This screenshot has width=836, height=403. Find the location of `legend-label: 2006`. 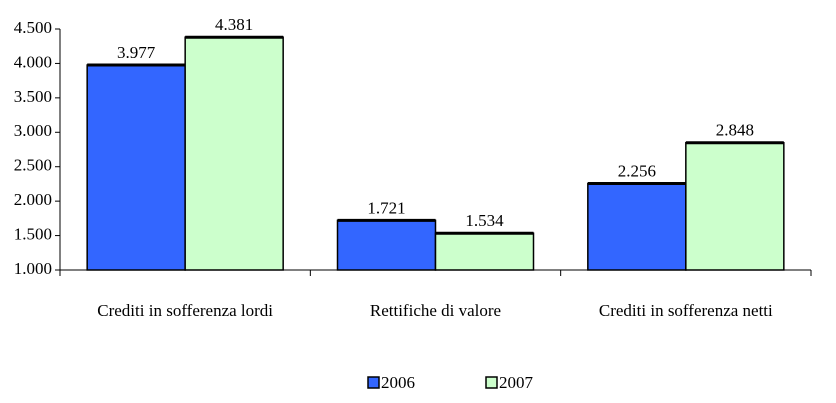

legend-label: 2006 is located at coordinates (398, 382).